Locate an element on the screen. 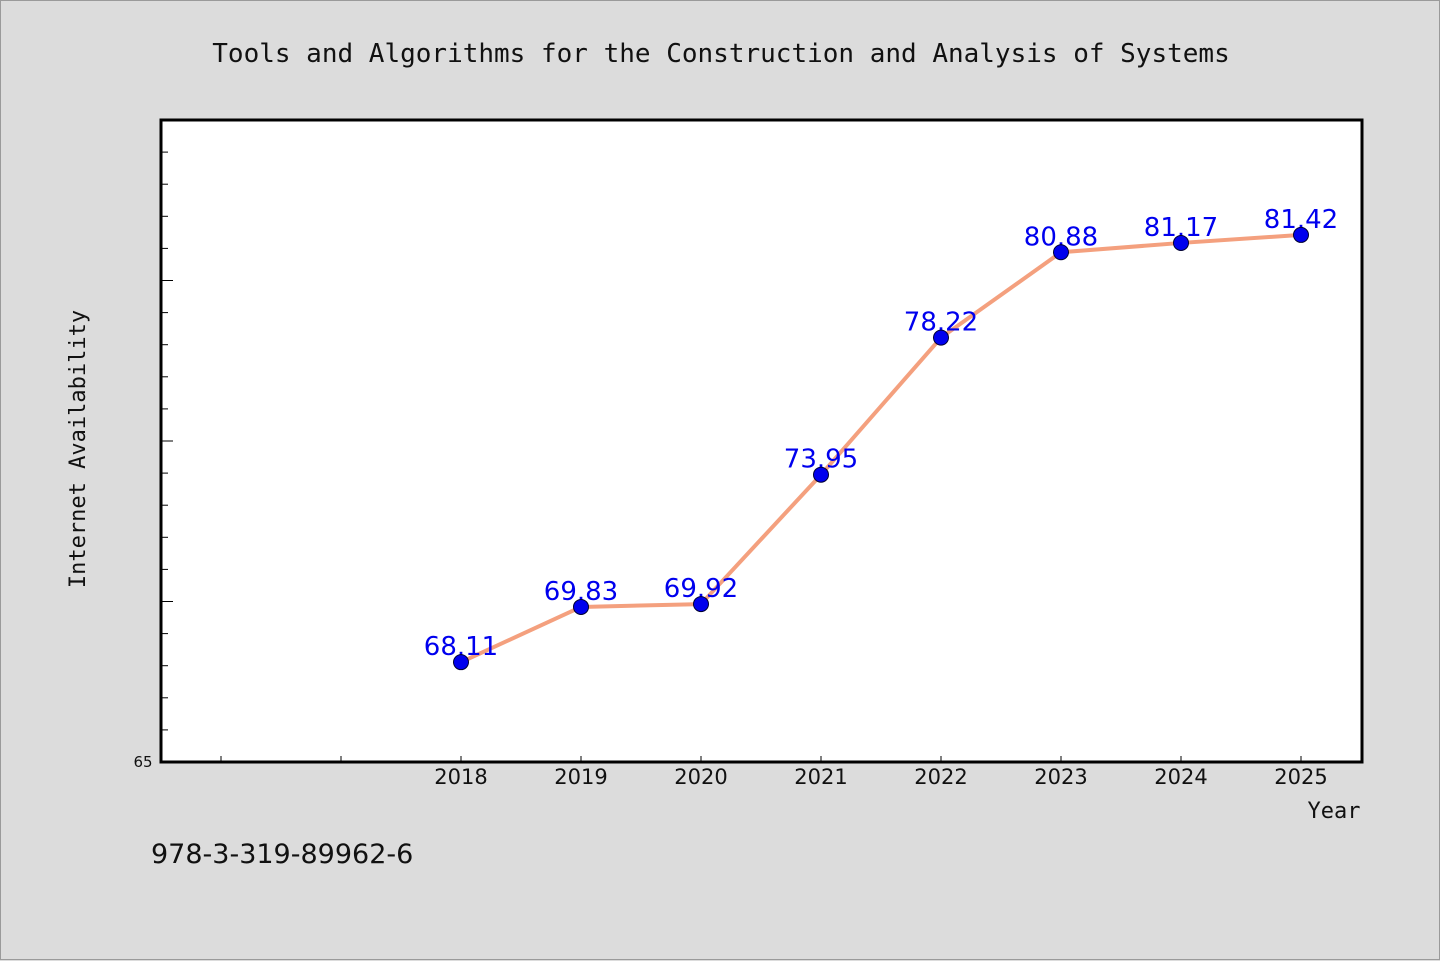 This screenshot has width=1440, height=961. x-axis-label: Year is located at coordinates (1334, 811).